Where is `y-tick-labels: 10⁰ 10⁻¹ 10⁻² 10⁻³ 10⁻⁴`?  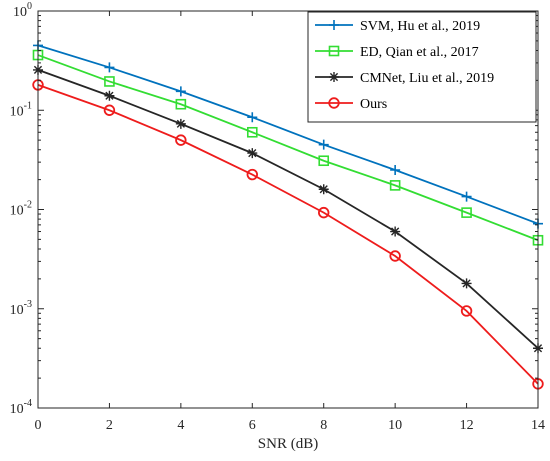 y-tick-labels: 10⁰ 10⁻¹ 10⁻² 10⁻³ 10⁻⁴ is located at coordinates (21, 209).